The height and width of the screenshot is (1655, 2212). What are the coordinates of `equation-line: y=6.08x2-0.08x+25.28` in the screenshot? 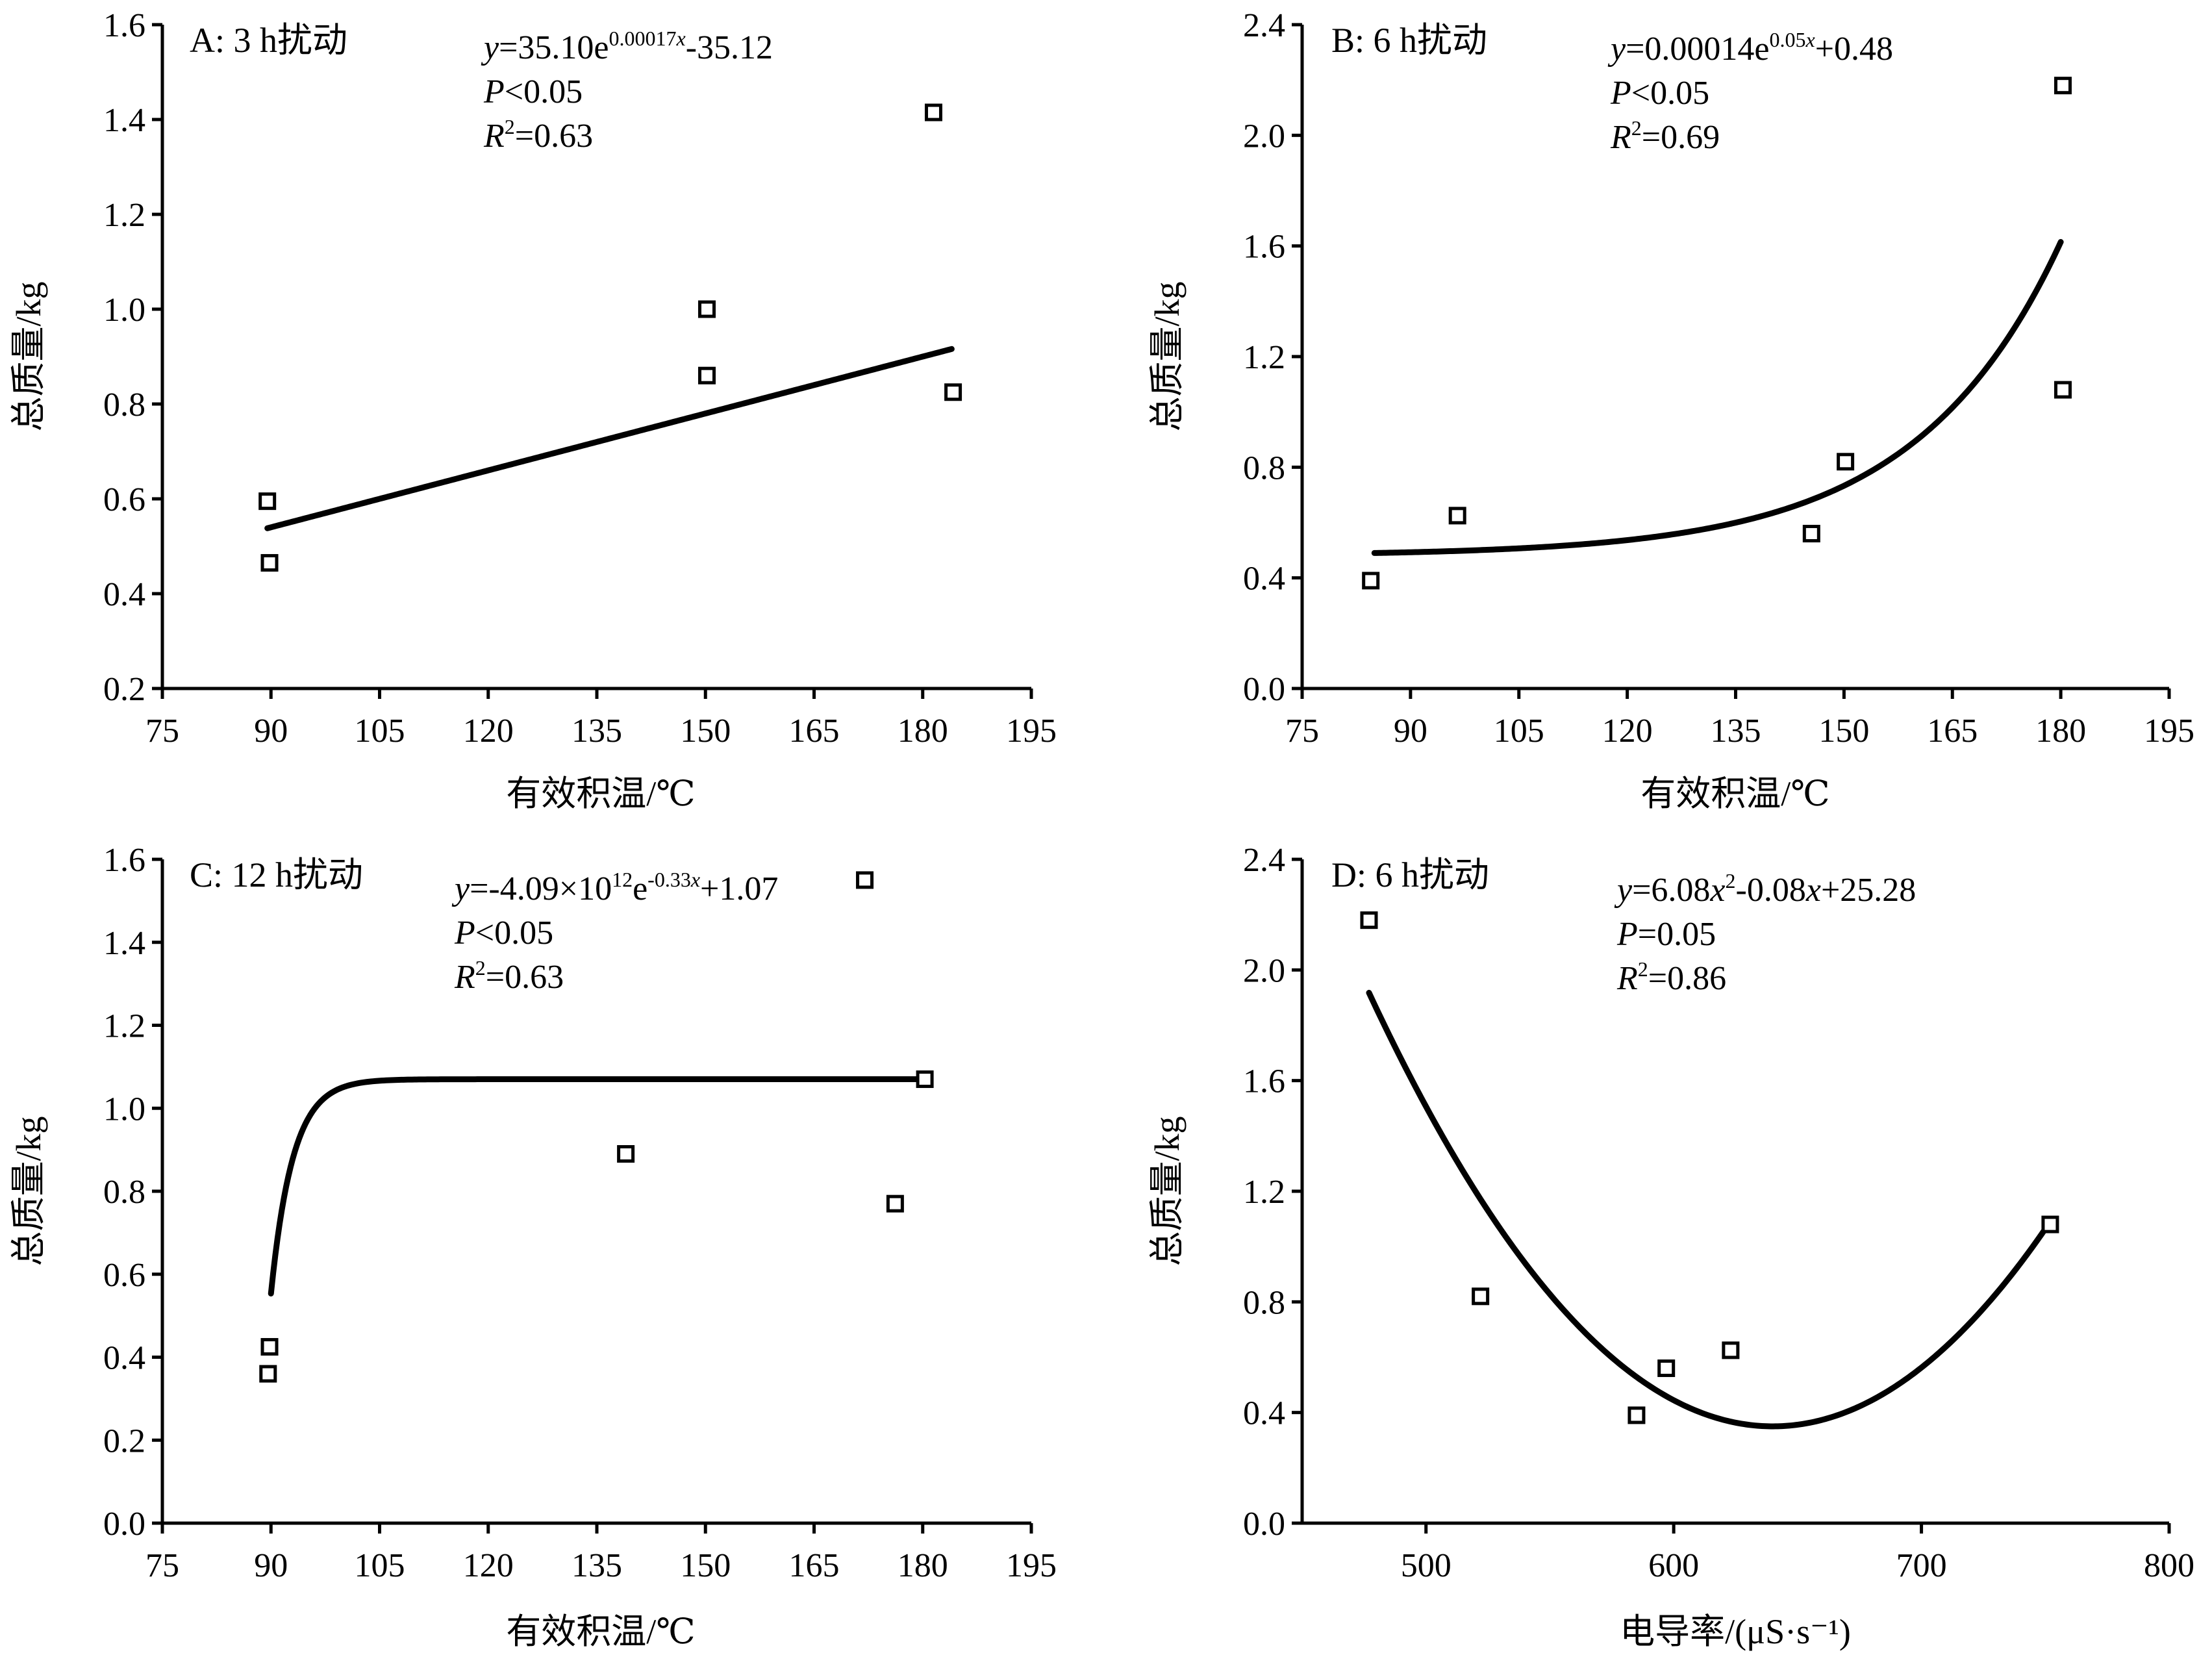 It's located at (1765, 889).